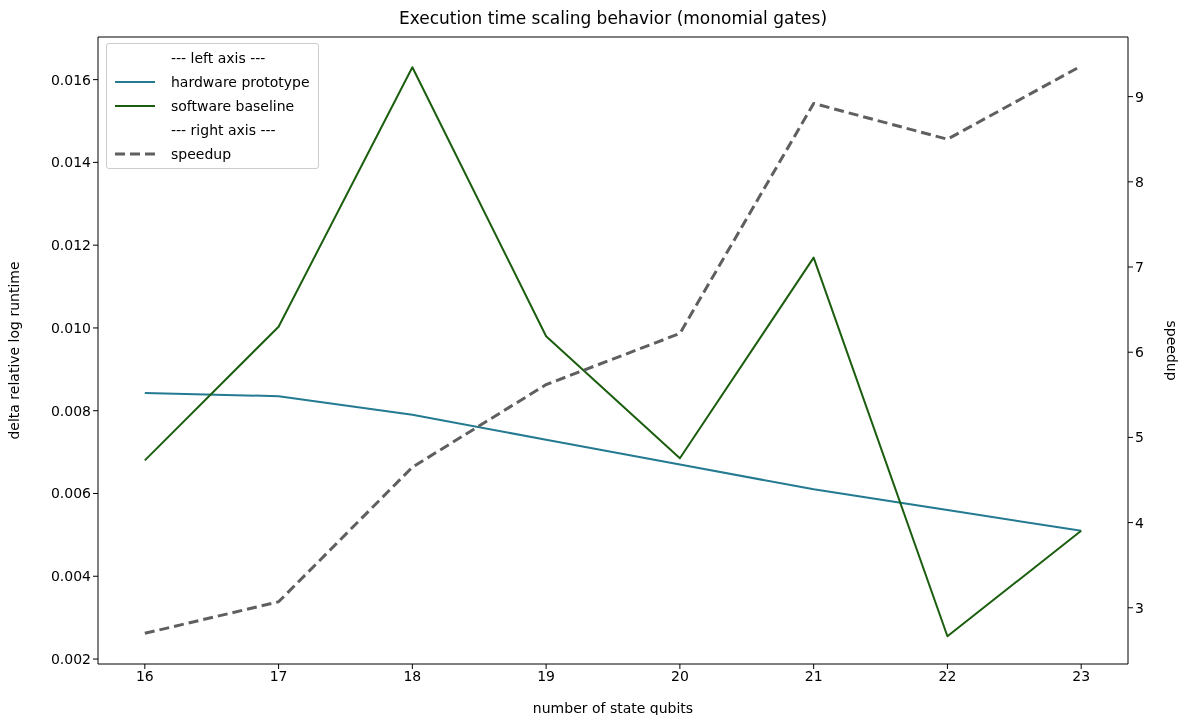 This screenshot has height=715, width=1184. I want to click on y2-tick-label: 3, so click(1139, 607).